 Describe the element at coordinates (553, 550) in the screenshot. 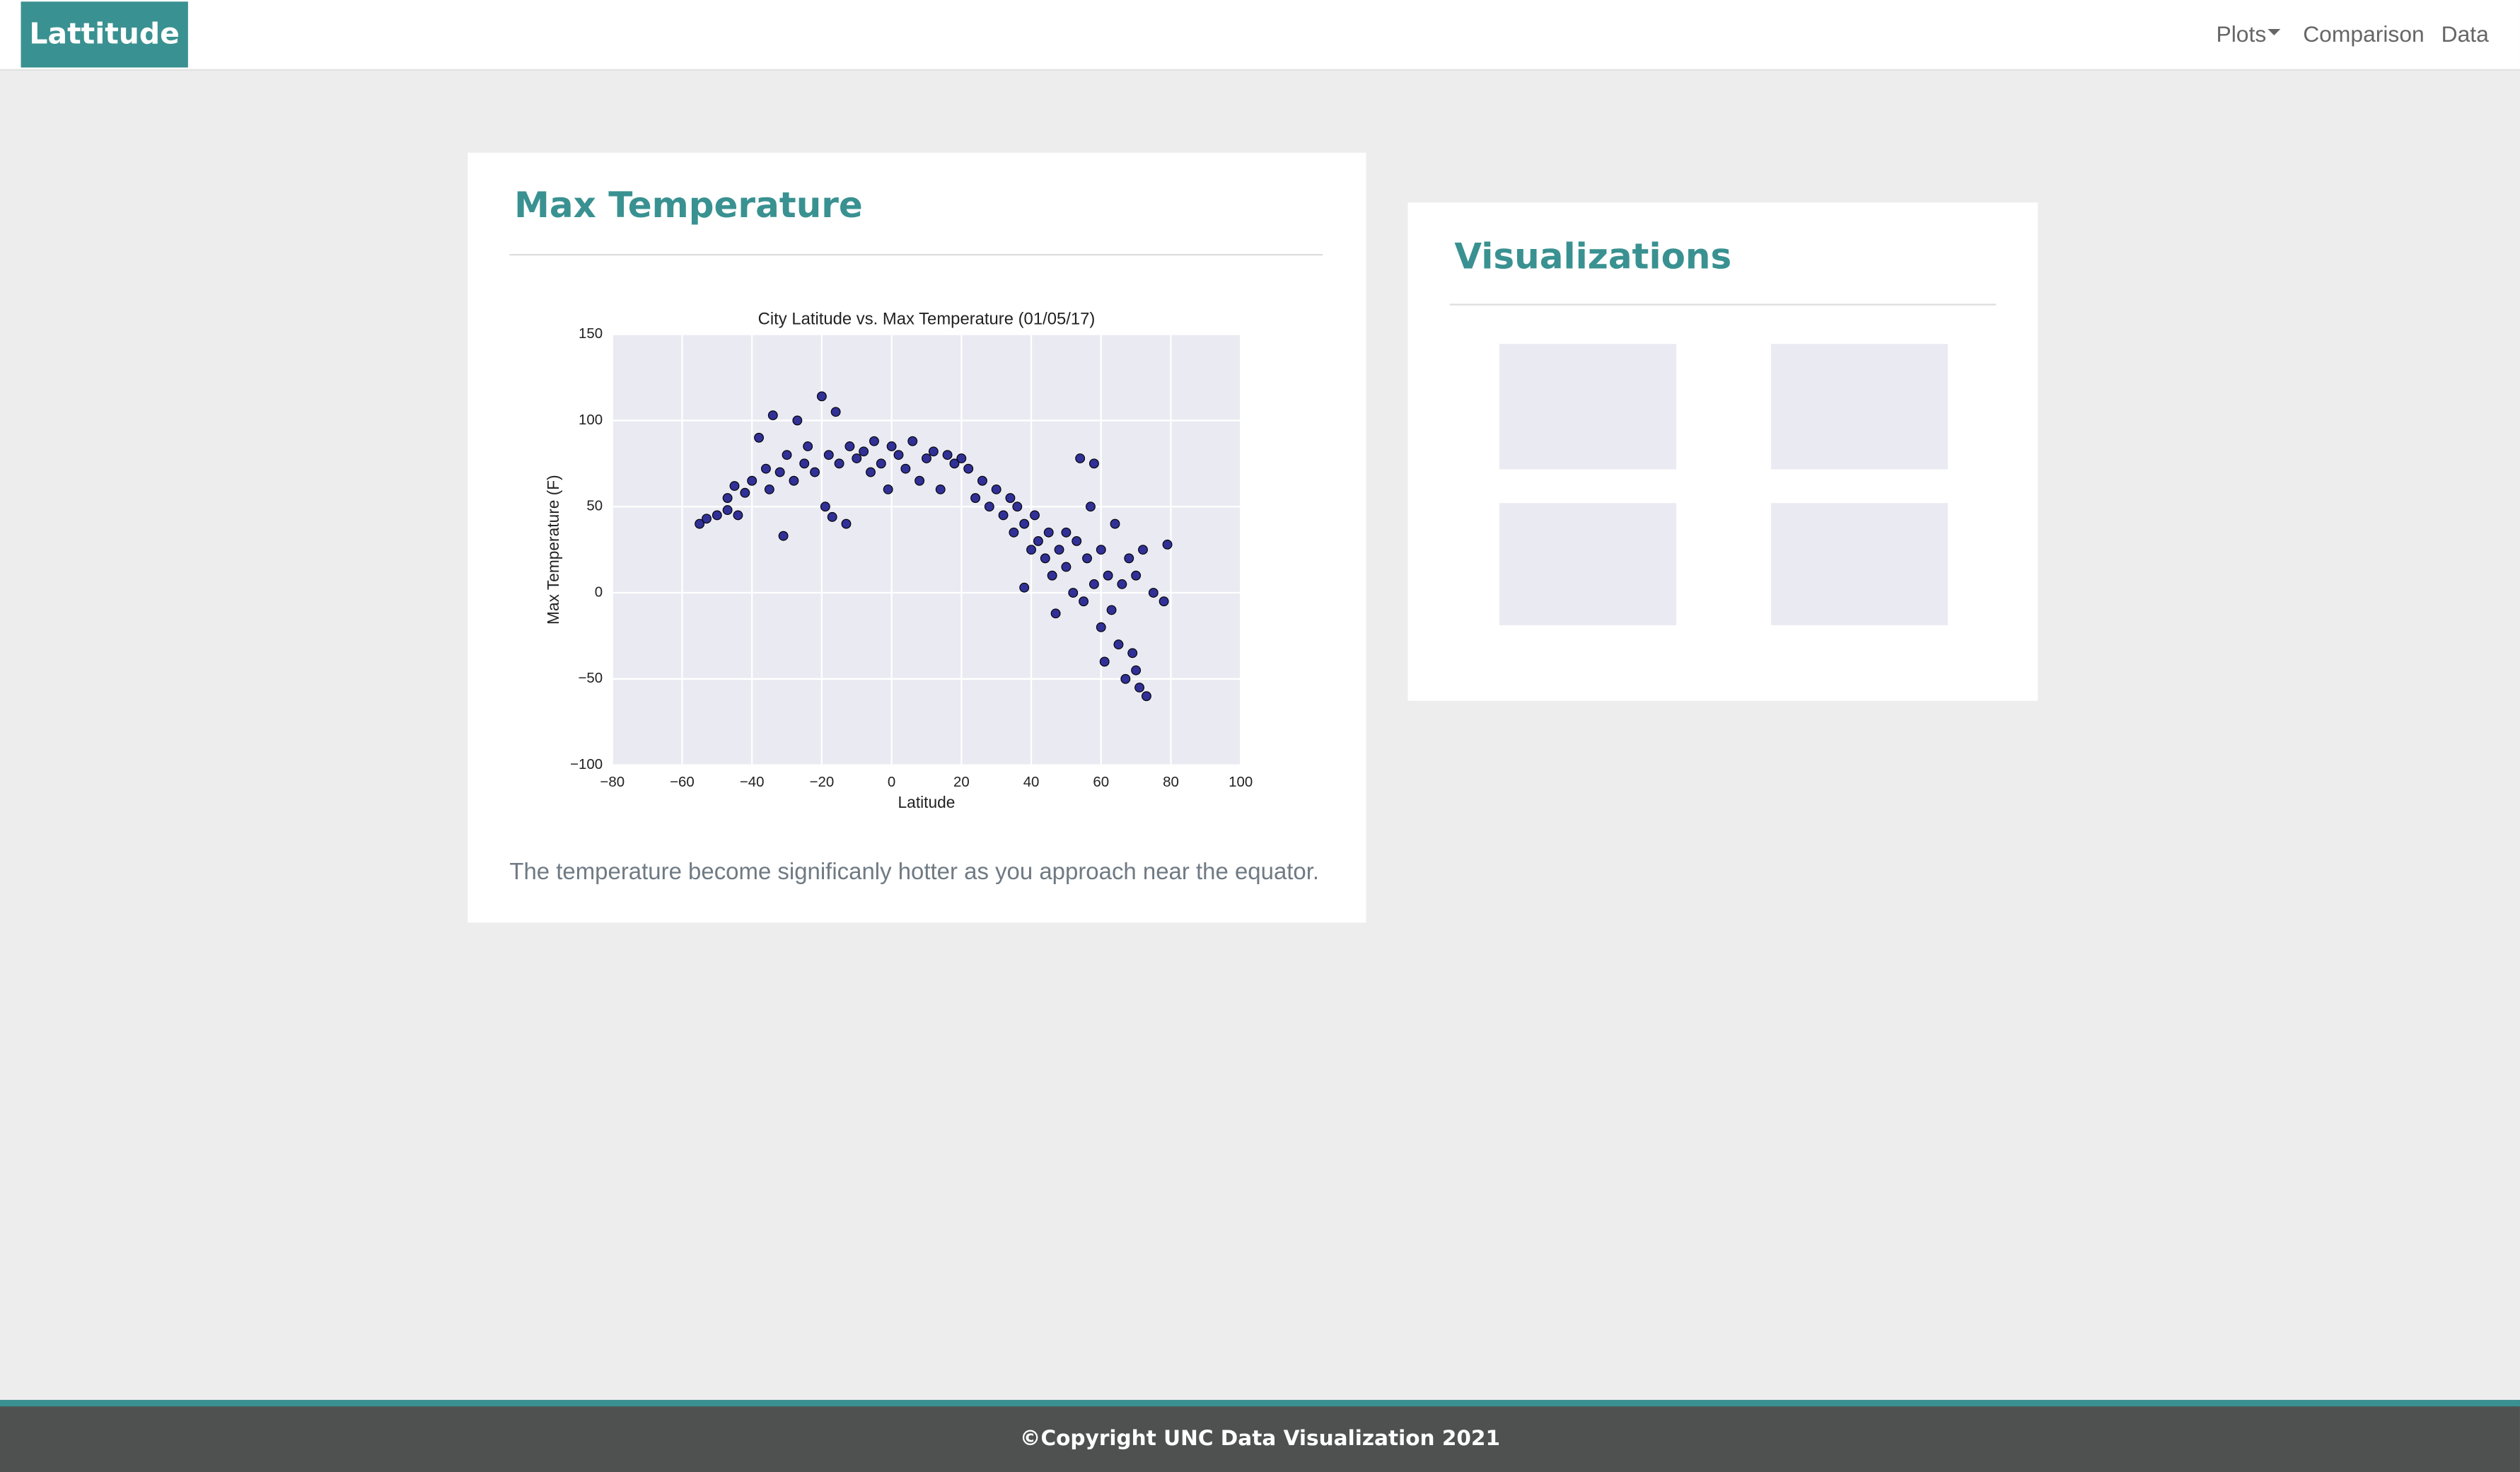

I see `y-axis-label: Max Temperature (F)` at that location.